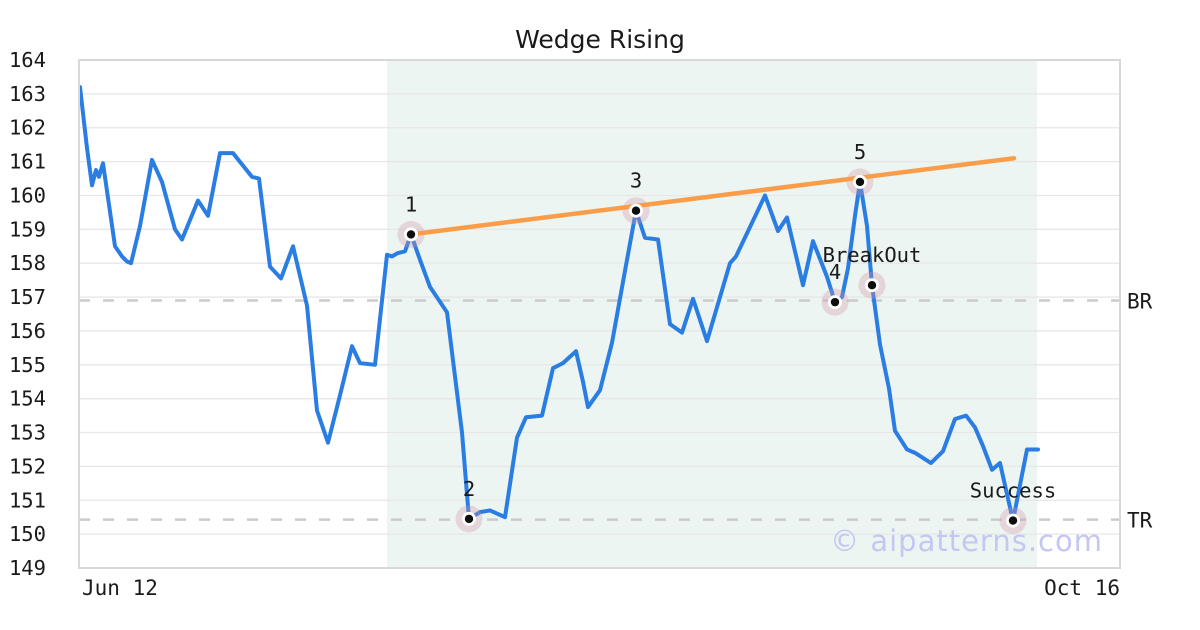 The image size is (1200, 630). Describe the element at coordinates (835, 272) in the screenshot. I see `point-label-4: 4` at that location.